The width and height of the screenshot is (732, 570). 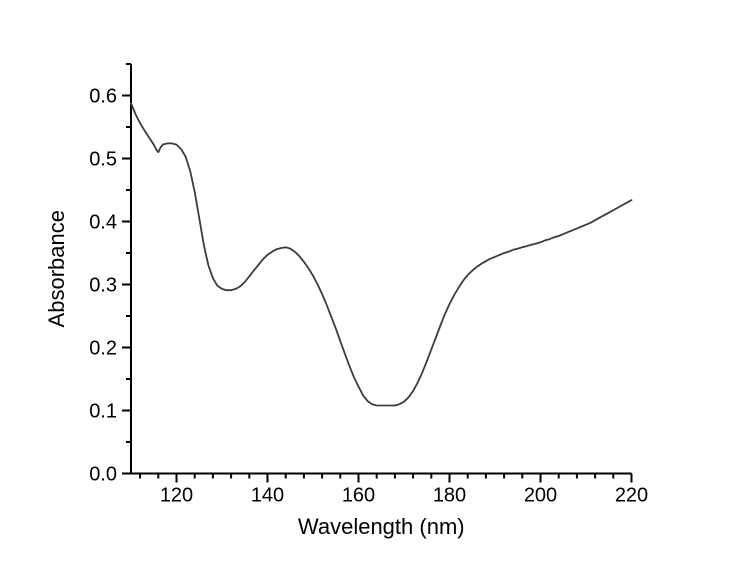 What do you see at coordinates (103, 160) in the screenshot?
I see `y-tick-label: 0.5` at bounding box center [103, 160].